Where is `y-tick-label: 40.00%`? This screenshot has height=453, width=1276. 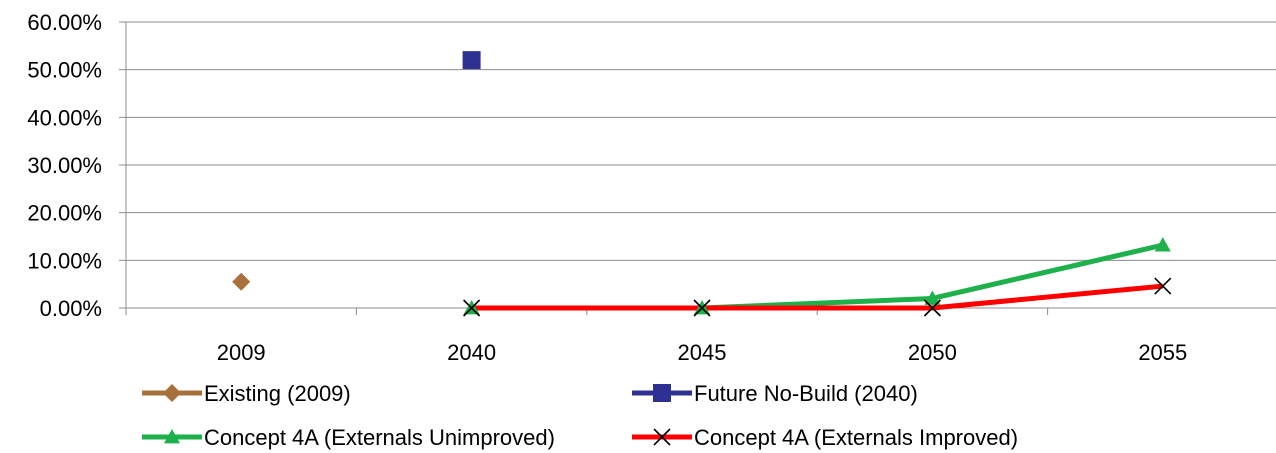 y-tick-label: 40.00% is located at coordinates (64, 117).